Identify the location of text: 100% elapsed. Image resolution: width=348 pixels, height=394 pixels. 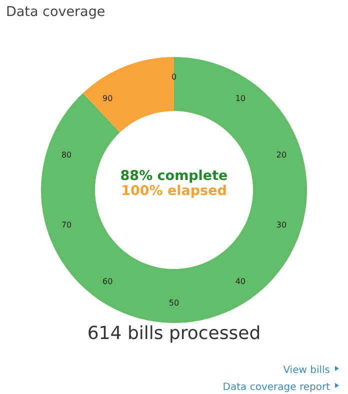
(174, 191).